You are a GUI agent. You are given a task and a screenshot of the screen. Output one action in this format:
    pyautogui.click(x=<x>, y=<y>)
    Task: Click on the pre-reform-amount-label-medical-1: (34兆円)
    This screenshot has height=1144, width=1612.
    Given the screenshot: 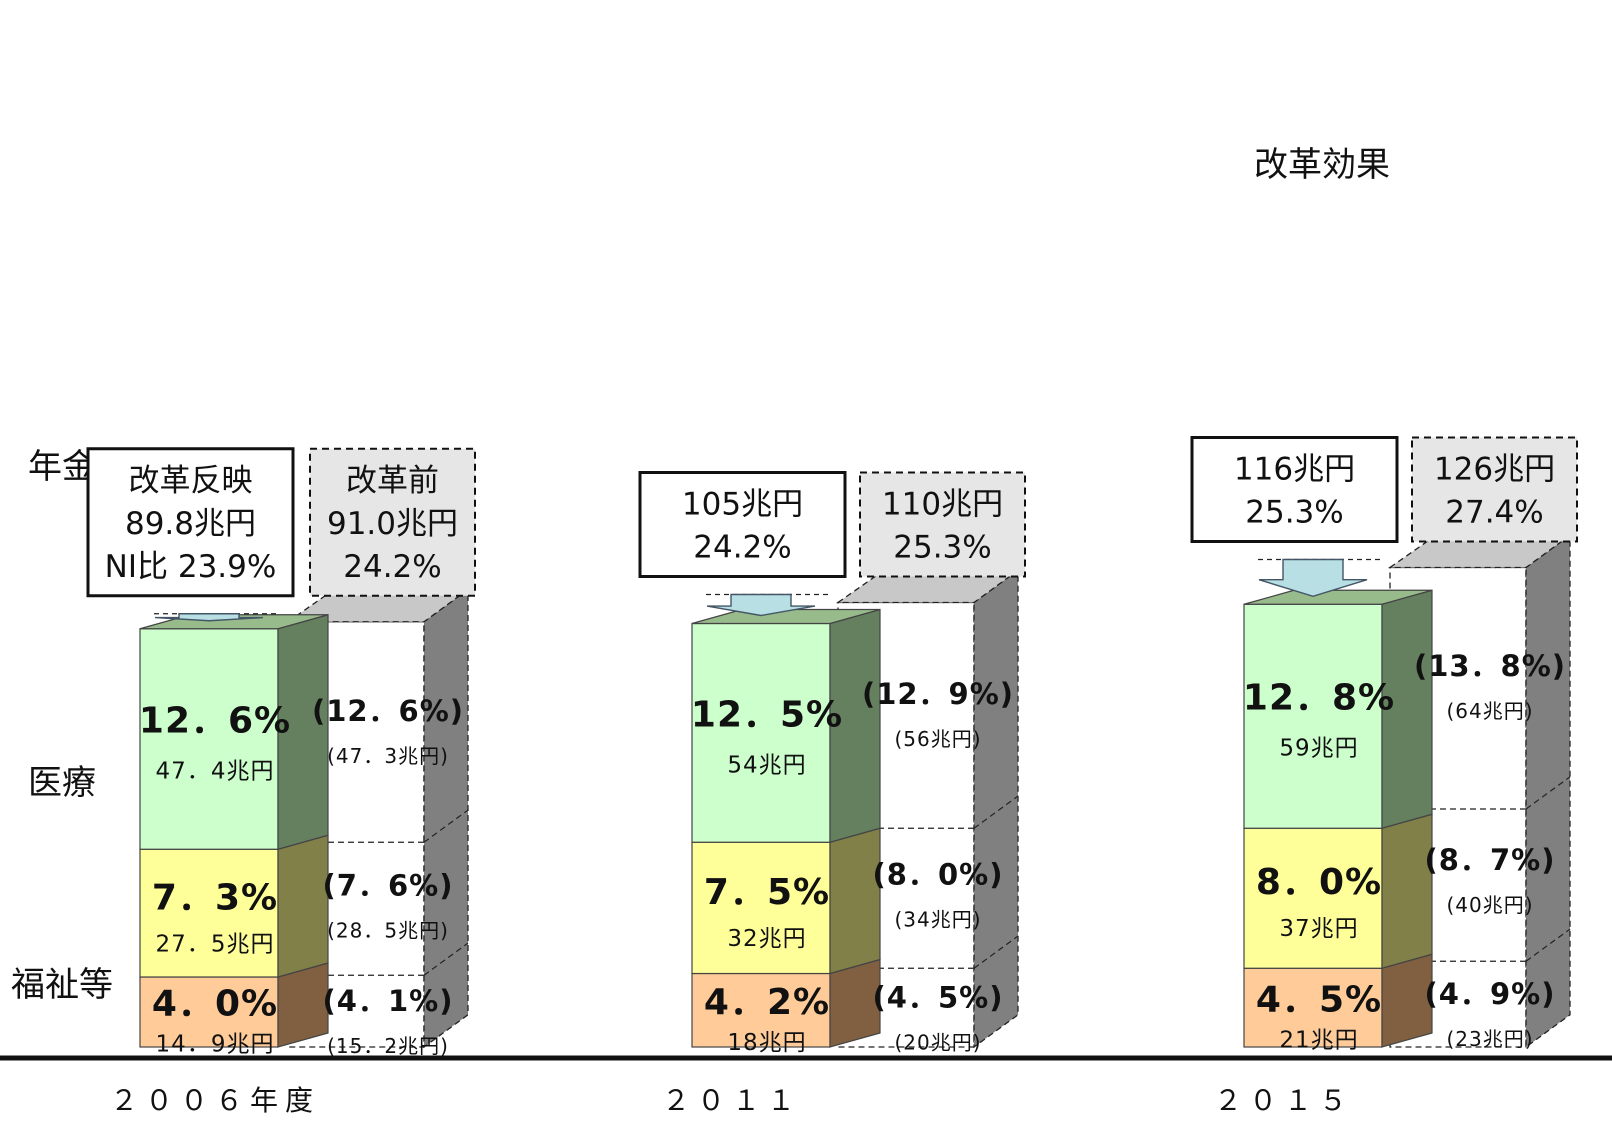 What is the action you would take?
    pyautogui.click(x=937, y=919)
    